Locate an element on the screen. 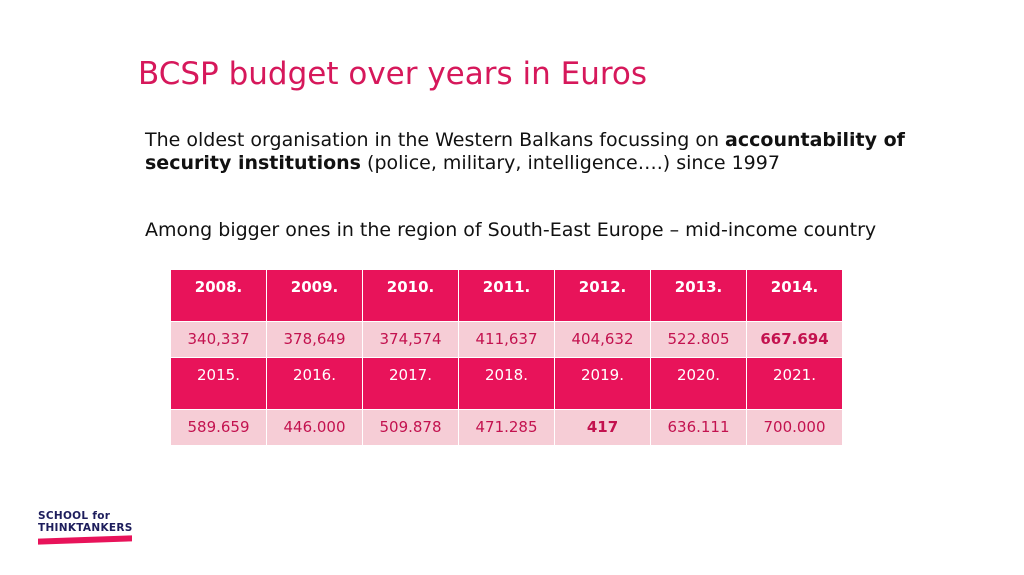 This screenshot has width=1024, height=575. value-cell: 700.000 is located at coordinates (794, 427).